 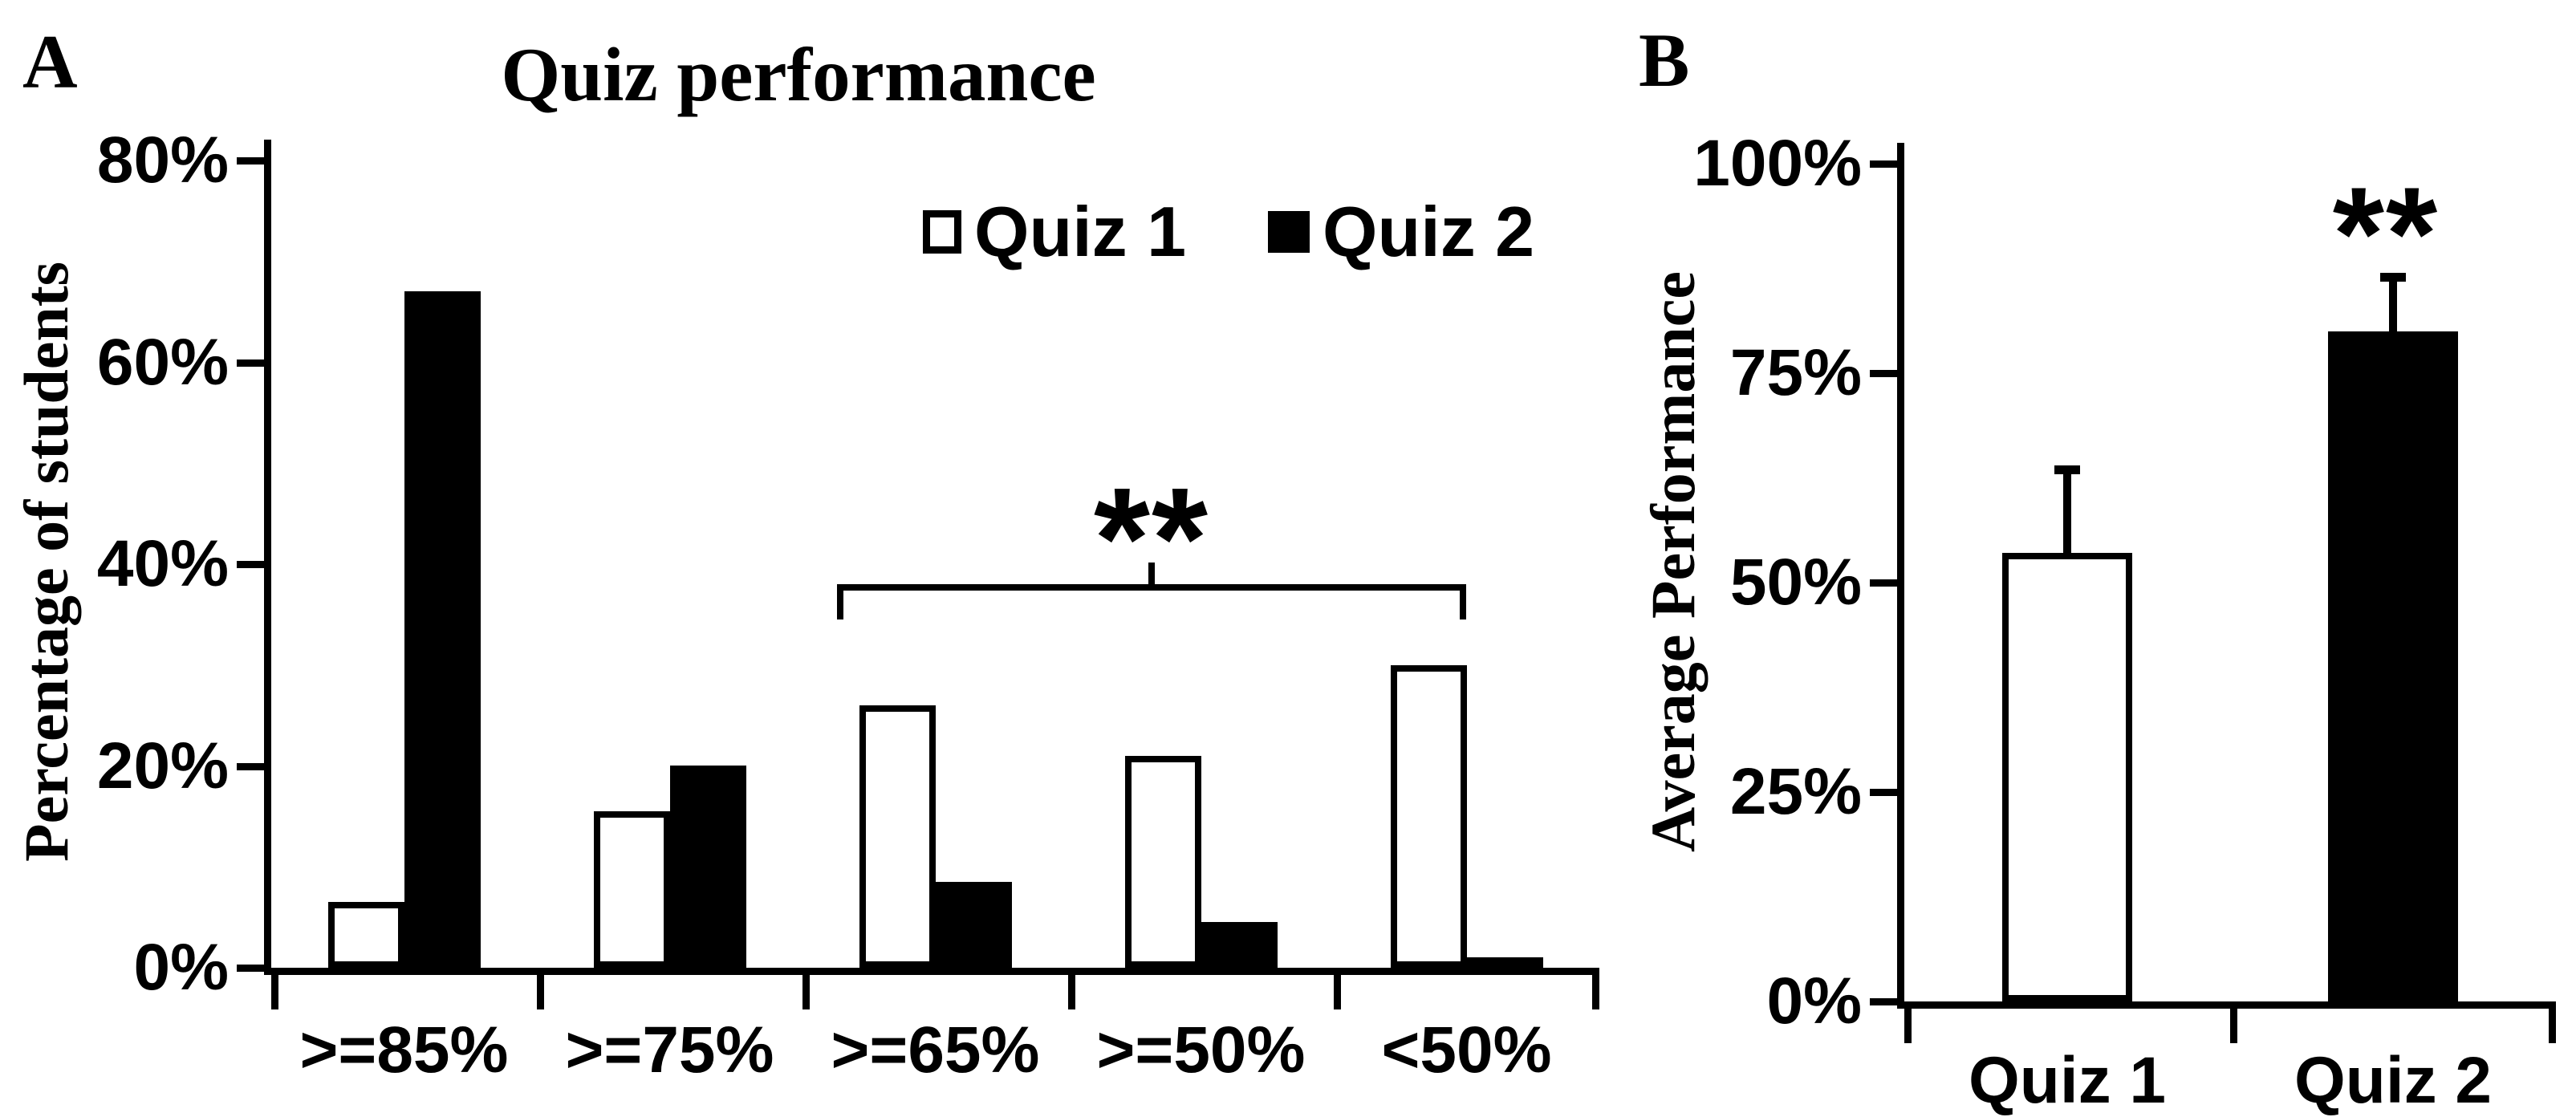 What do you see at coordinates (2386, 233) in the screenshot?
I see `significance-marker-panel-b: **` at bounding box center [2386, 233].